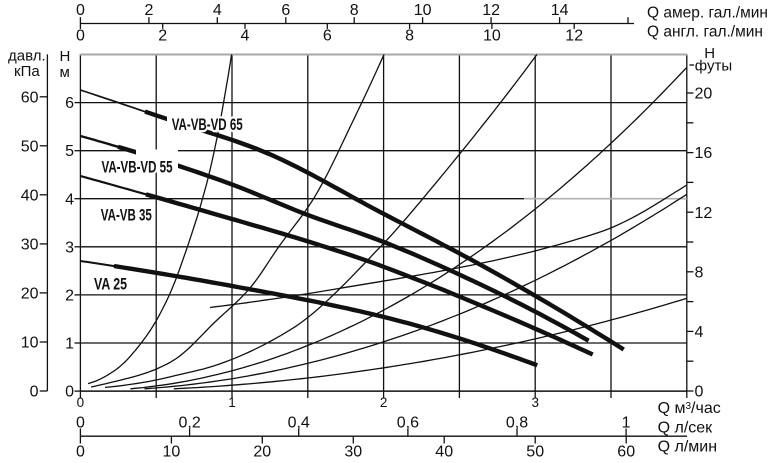  What do you see at coordinates (137, 166) in the screenshot?
I see `svg-text: VA-VB-VD 55` at bounding box center [137, 166].